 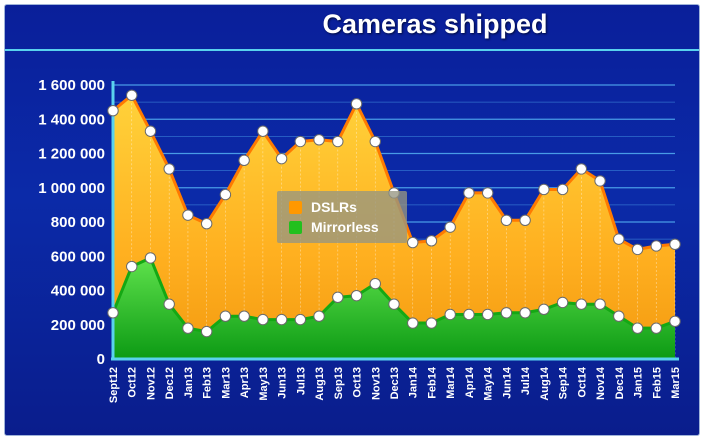 What do you see at coordinates (78, 256) in the screenshot?
I see `y-tick-label: 600 000` at bounding box center [78, 256].